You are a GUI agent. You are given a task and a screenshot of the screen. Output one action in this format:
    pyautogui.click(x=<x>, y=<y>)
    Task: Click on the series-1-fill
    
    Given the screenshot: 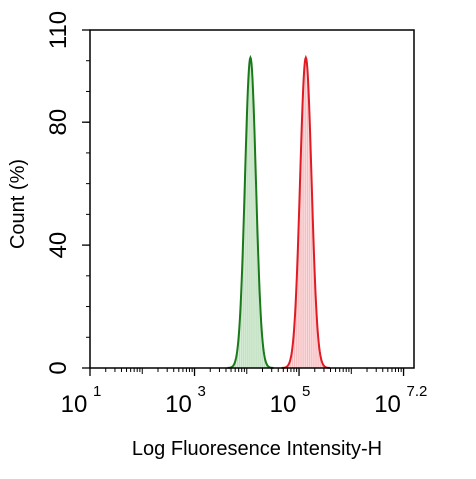 What is the action you would take?
    pyautogui.click(x=305, y=213)
    